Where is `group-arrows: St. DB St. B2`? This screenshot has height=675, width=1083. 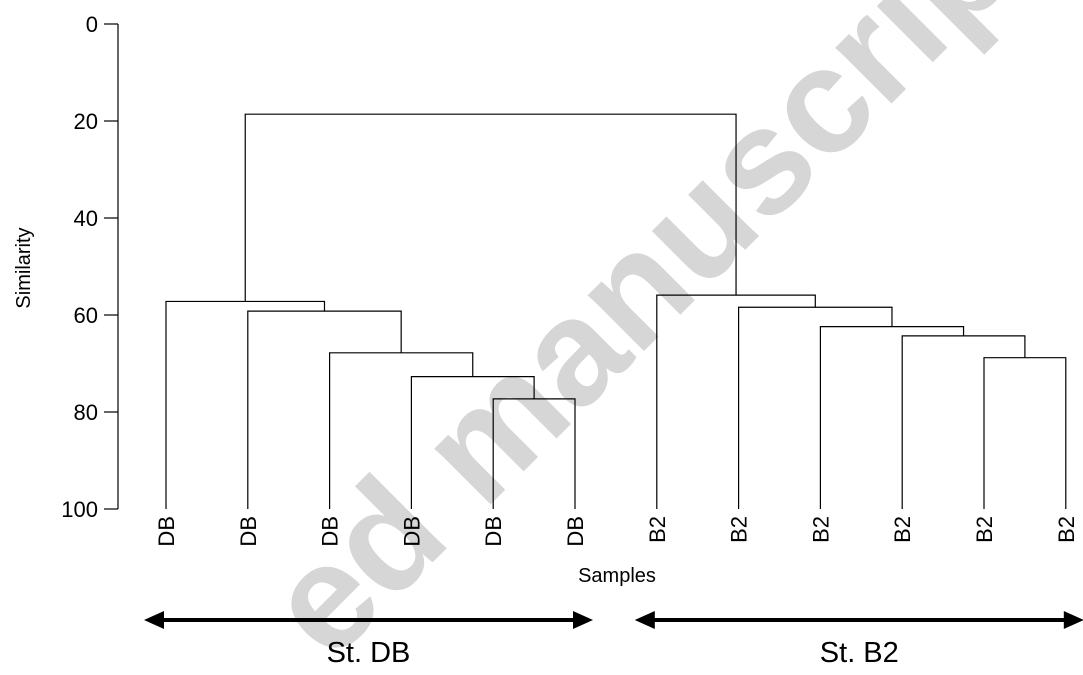 group-arrows: St. DB St. B2 is located at coordinates (613, 640).